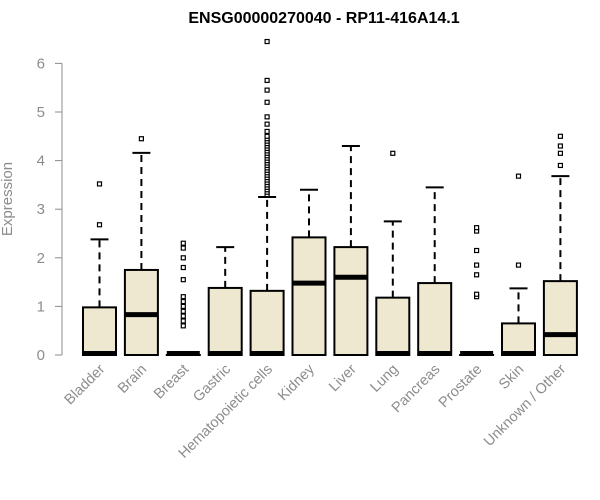  I want to click on box-skin, so click(518, 265).